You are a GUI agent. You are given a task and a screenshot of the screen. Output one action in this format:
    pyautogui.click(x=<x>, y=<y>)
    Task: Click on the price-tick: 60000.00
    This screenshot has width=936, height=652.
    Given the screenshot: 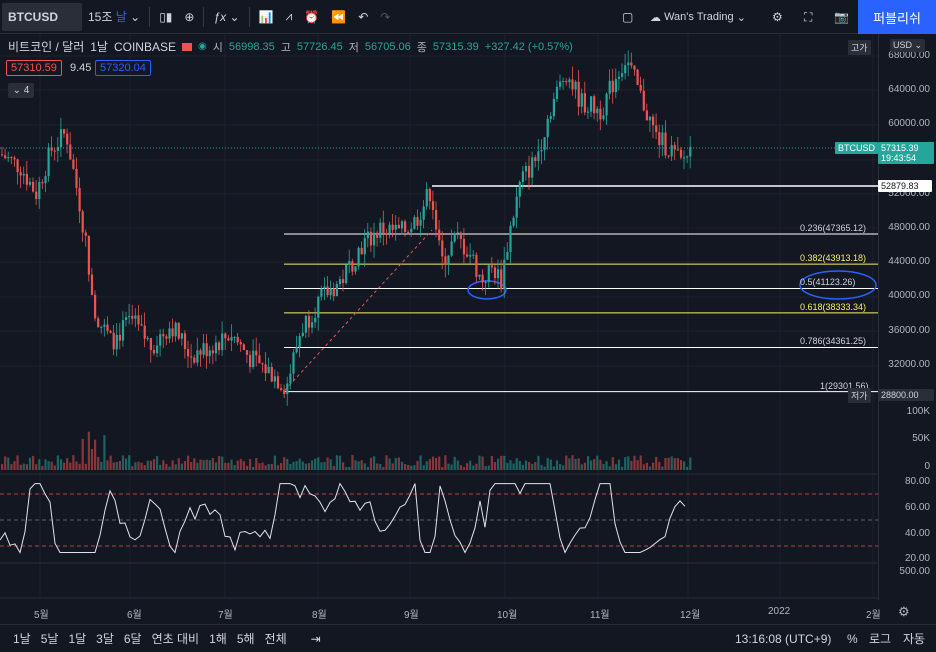 What is the action you would take?
    pyautogui.click(x=909, y=123)
    